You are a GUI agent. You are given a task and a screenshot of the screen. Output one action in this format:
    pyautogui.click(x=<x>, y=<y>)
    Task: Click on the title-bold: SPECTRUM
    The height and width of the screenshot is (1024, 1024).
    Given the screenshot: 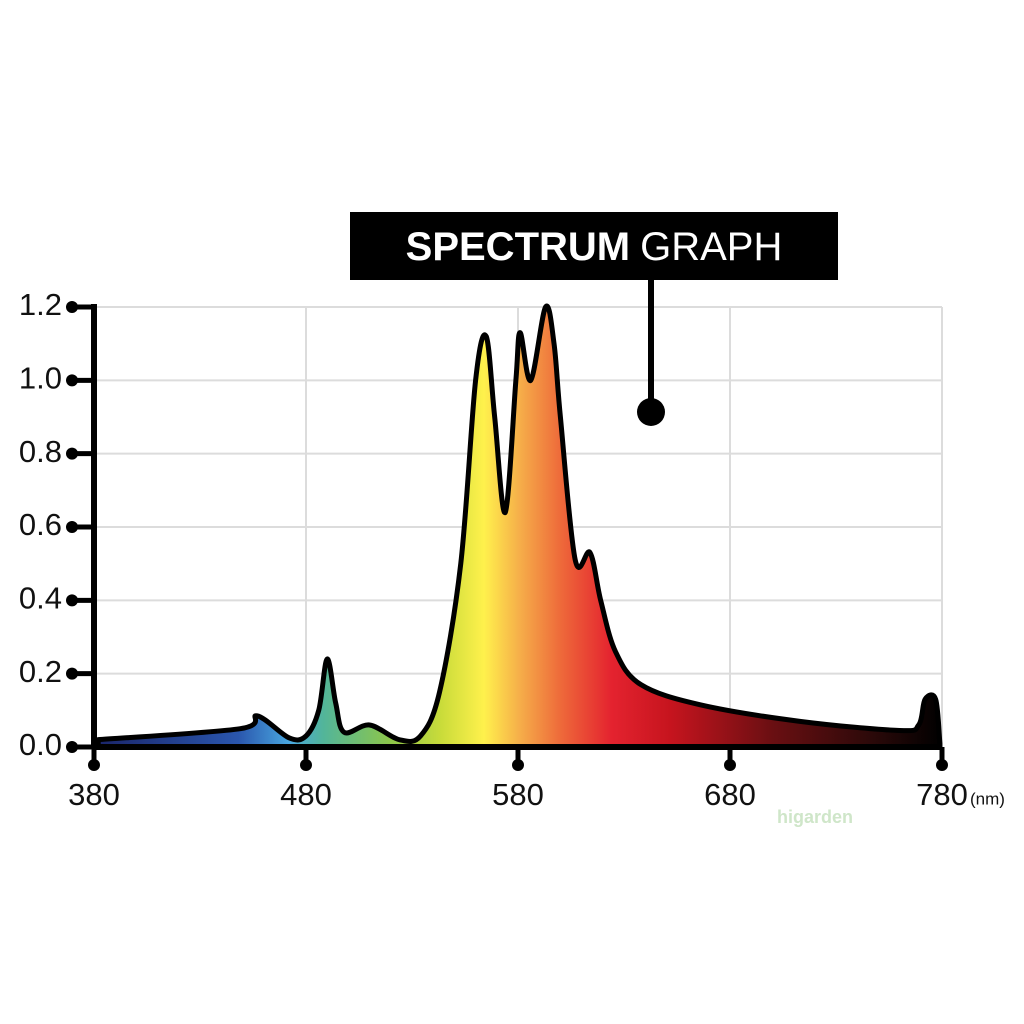 What is the action you would take?
    pyautogui.click(x=518, y=247)
    